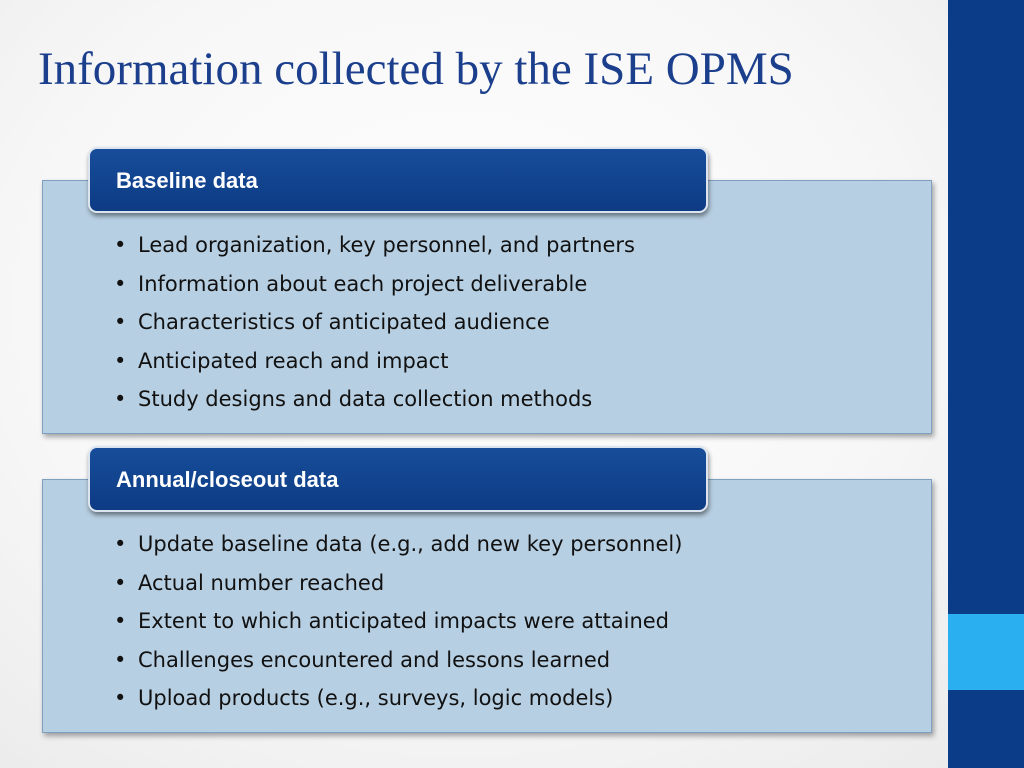  Describe the element at coordinates (398, 583) in the screenshot. I see `list-item: • Actual number reached` at that location.